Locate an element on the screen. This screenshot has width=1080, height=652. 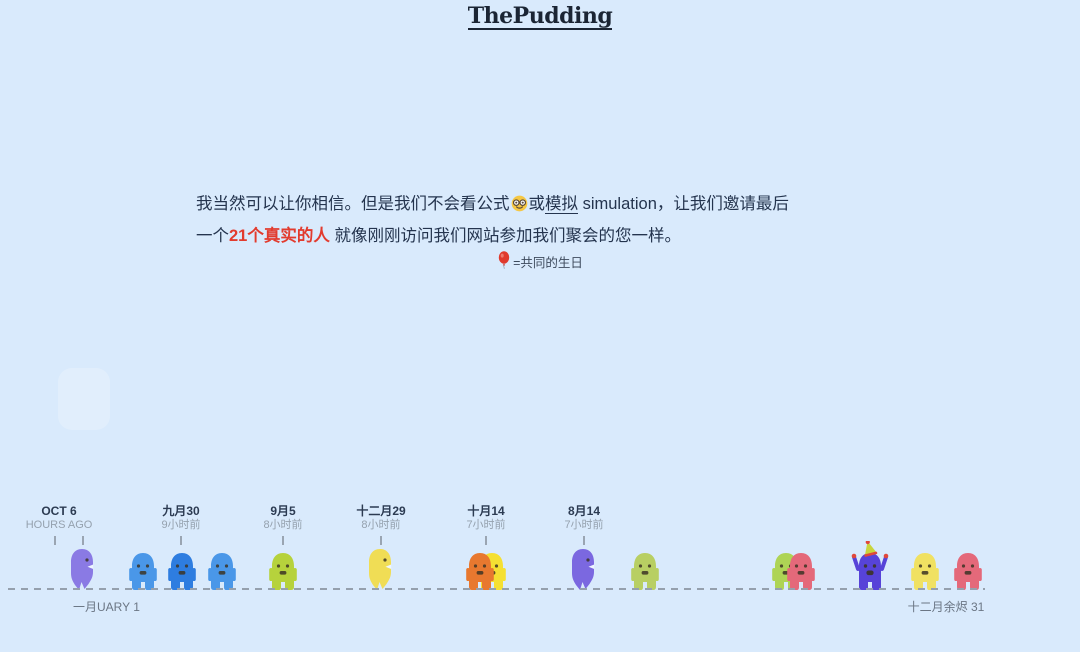
timeline-date-label: 8月14 7小时前 is located at coordinates (583, 518).